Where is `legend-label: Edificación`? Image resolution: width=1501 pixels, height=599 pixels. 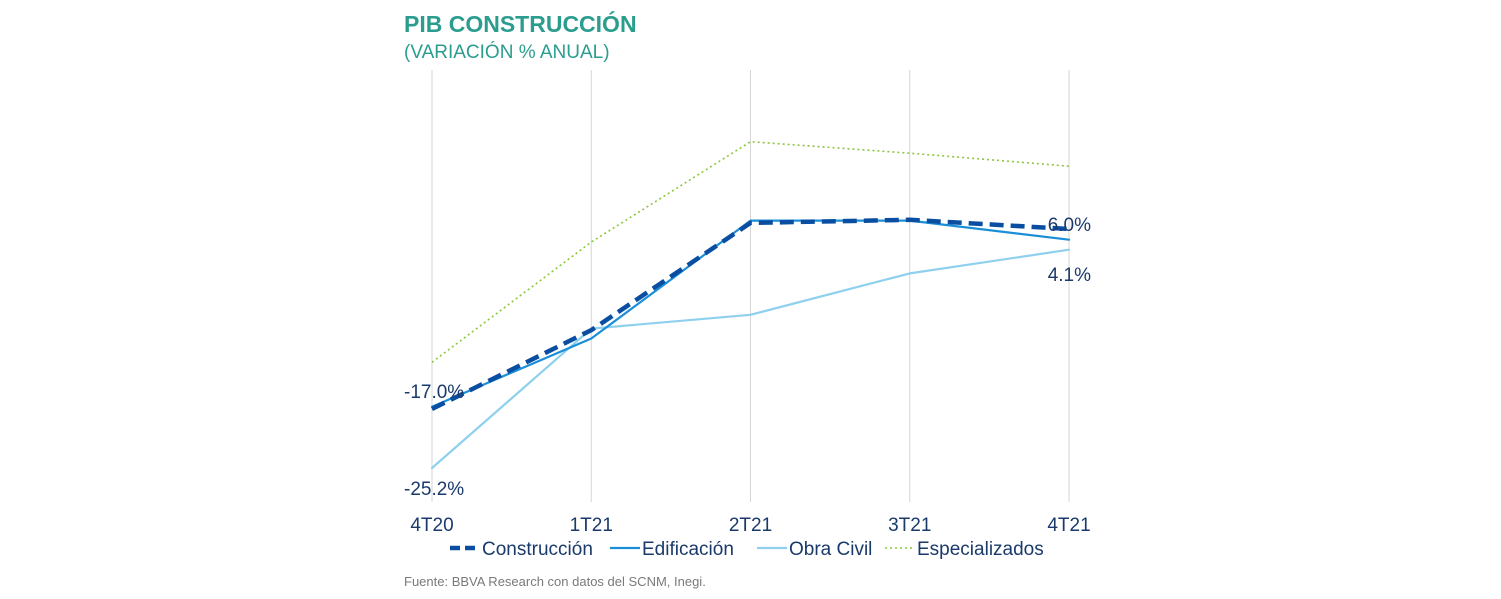 legend-label: Edificación is located at coordinates (688, 549).